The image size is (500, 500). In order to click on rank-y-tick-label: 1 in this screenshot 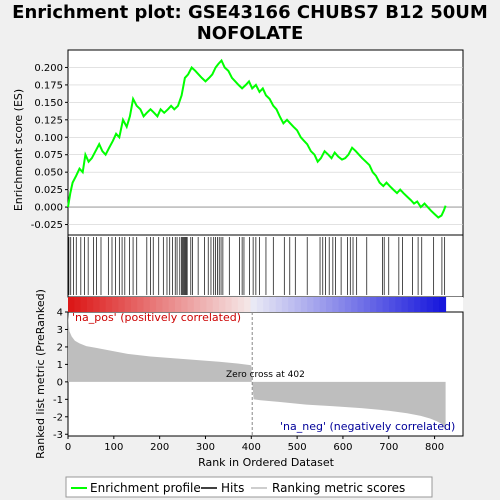, I will do `click(60, 365)`.